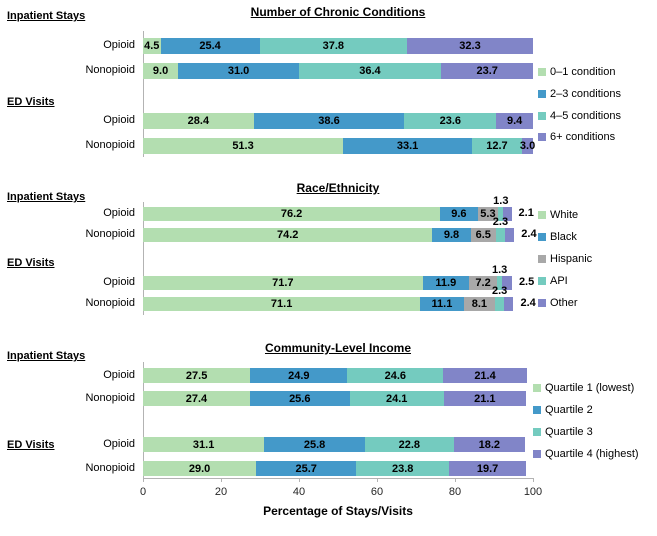 Image resolution: width=657 pixels, height=536 pixels. What do you see at coordinates (161, 71) in the screenshot?
I see `bar-segment-0-1-condition: 9.0` at bounding box center [161, 71].